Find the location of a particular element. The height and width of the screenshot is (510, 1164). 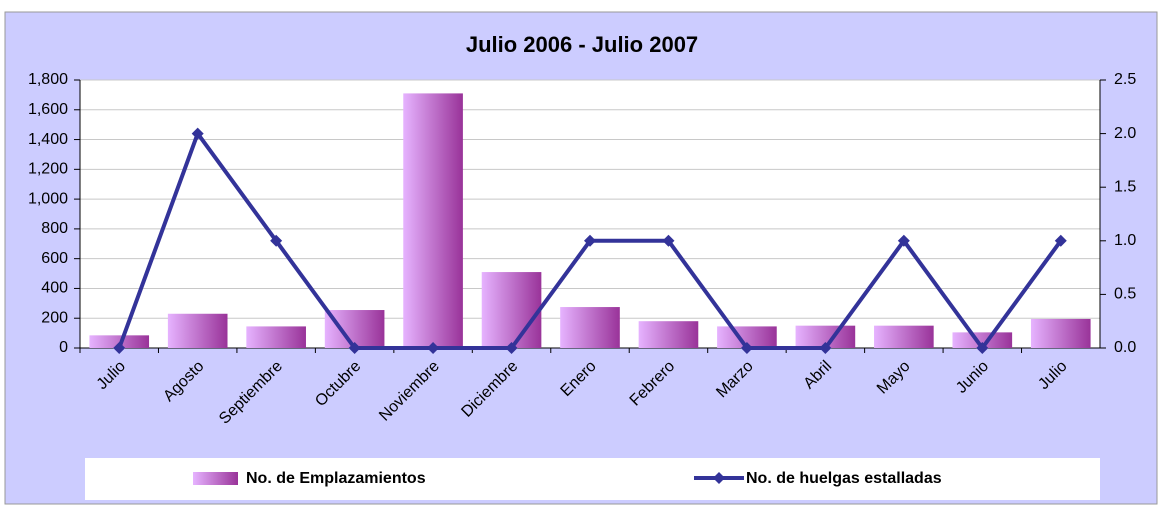

legend-swatch is located at coordinates (215, 478).